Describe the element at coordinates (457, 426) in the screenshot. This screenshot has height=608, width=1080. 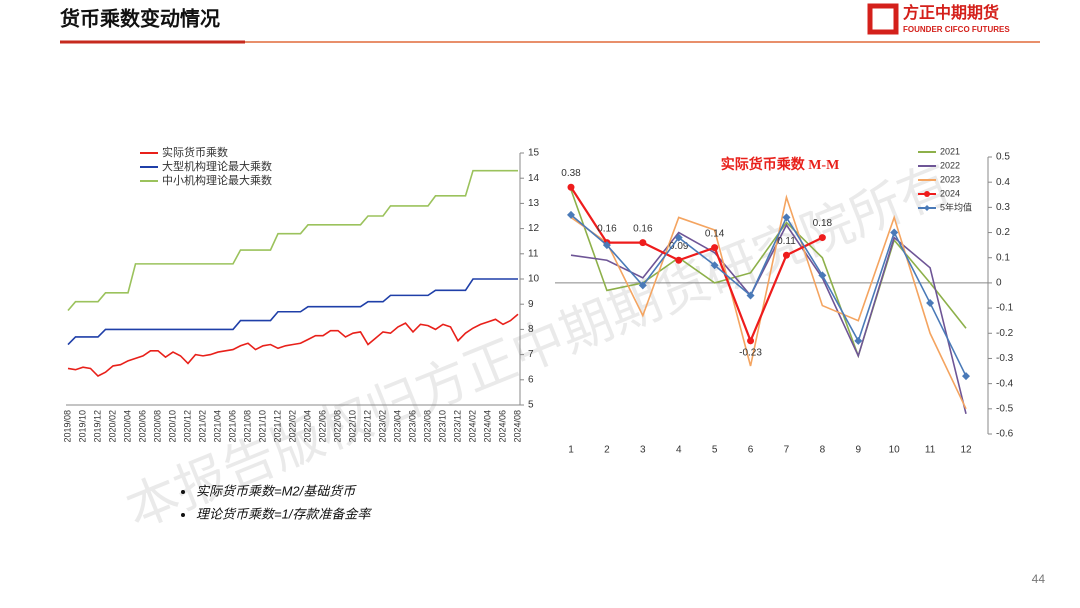
I see `x-tick-label: 2023/12` at that location.